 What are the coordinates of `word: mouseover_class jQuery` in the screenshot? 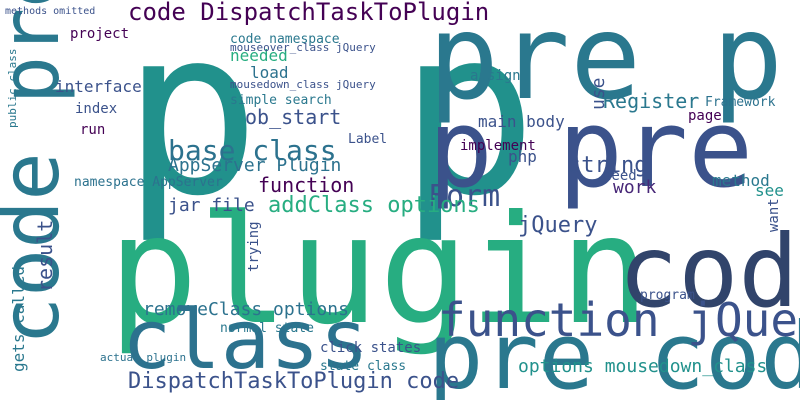 It's located at (303, 47).